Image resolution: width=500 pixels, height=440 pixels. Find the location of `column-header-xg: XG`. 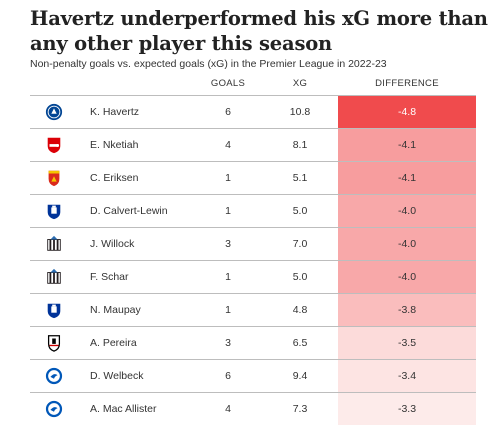

column-header-xg: XG is located at coordinates (300, 83).